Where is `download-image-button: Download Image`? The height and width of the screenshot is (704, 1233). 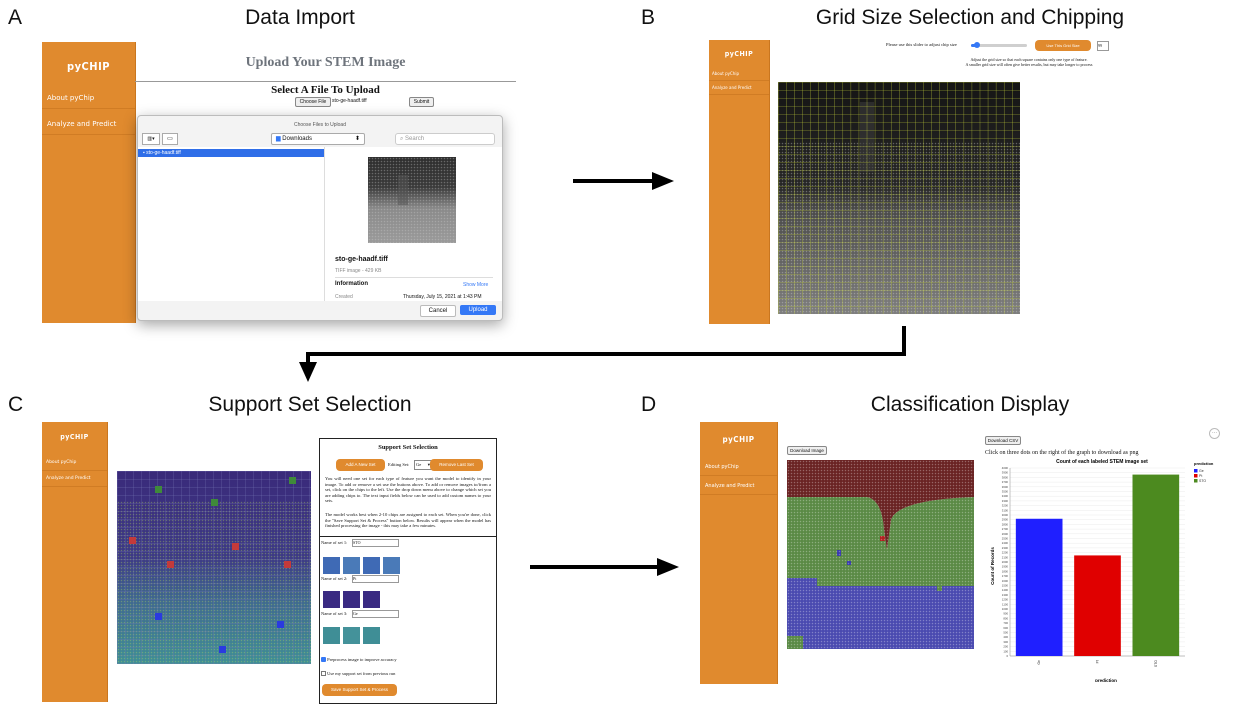 download-image-button: Download Image is located at coordinates (807, 450).